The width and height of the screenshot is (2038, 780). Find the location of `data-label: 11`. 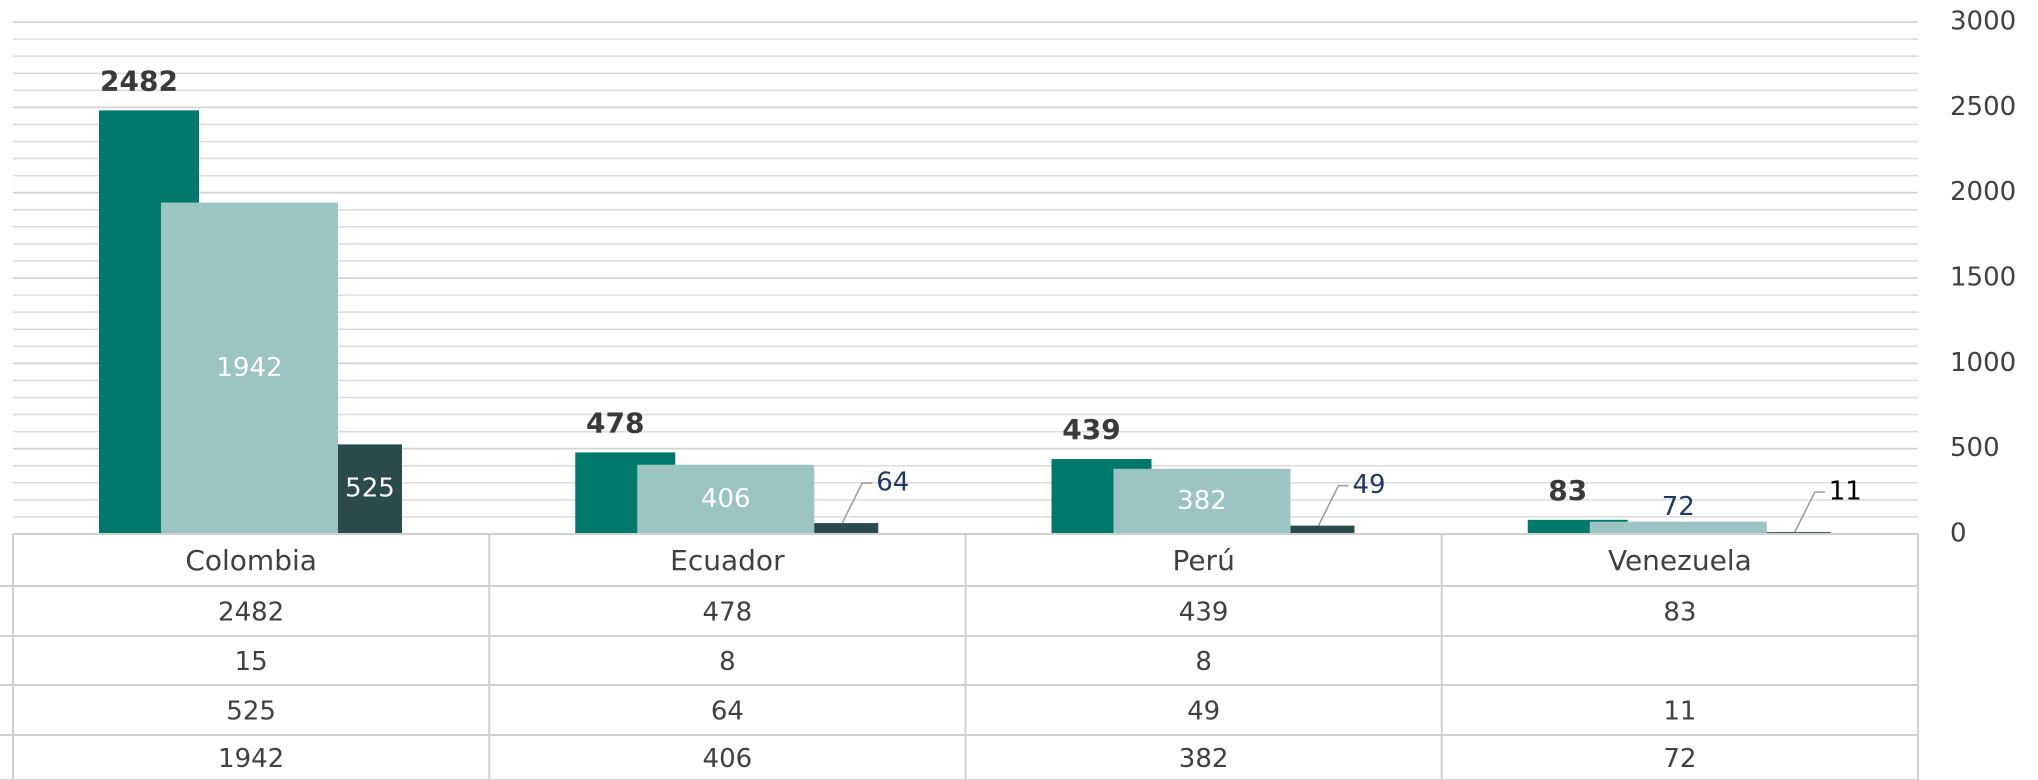

data-label: 11 is located at coordinates (1845, 492).